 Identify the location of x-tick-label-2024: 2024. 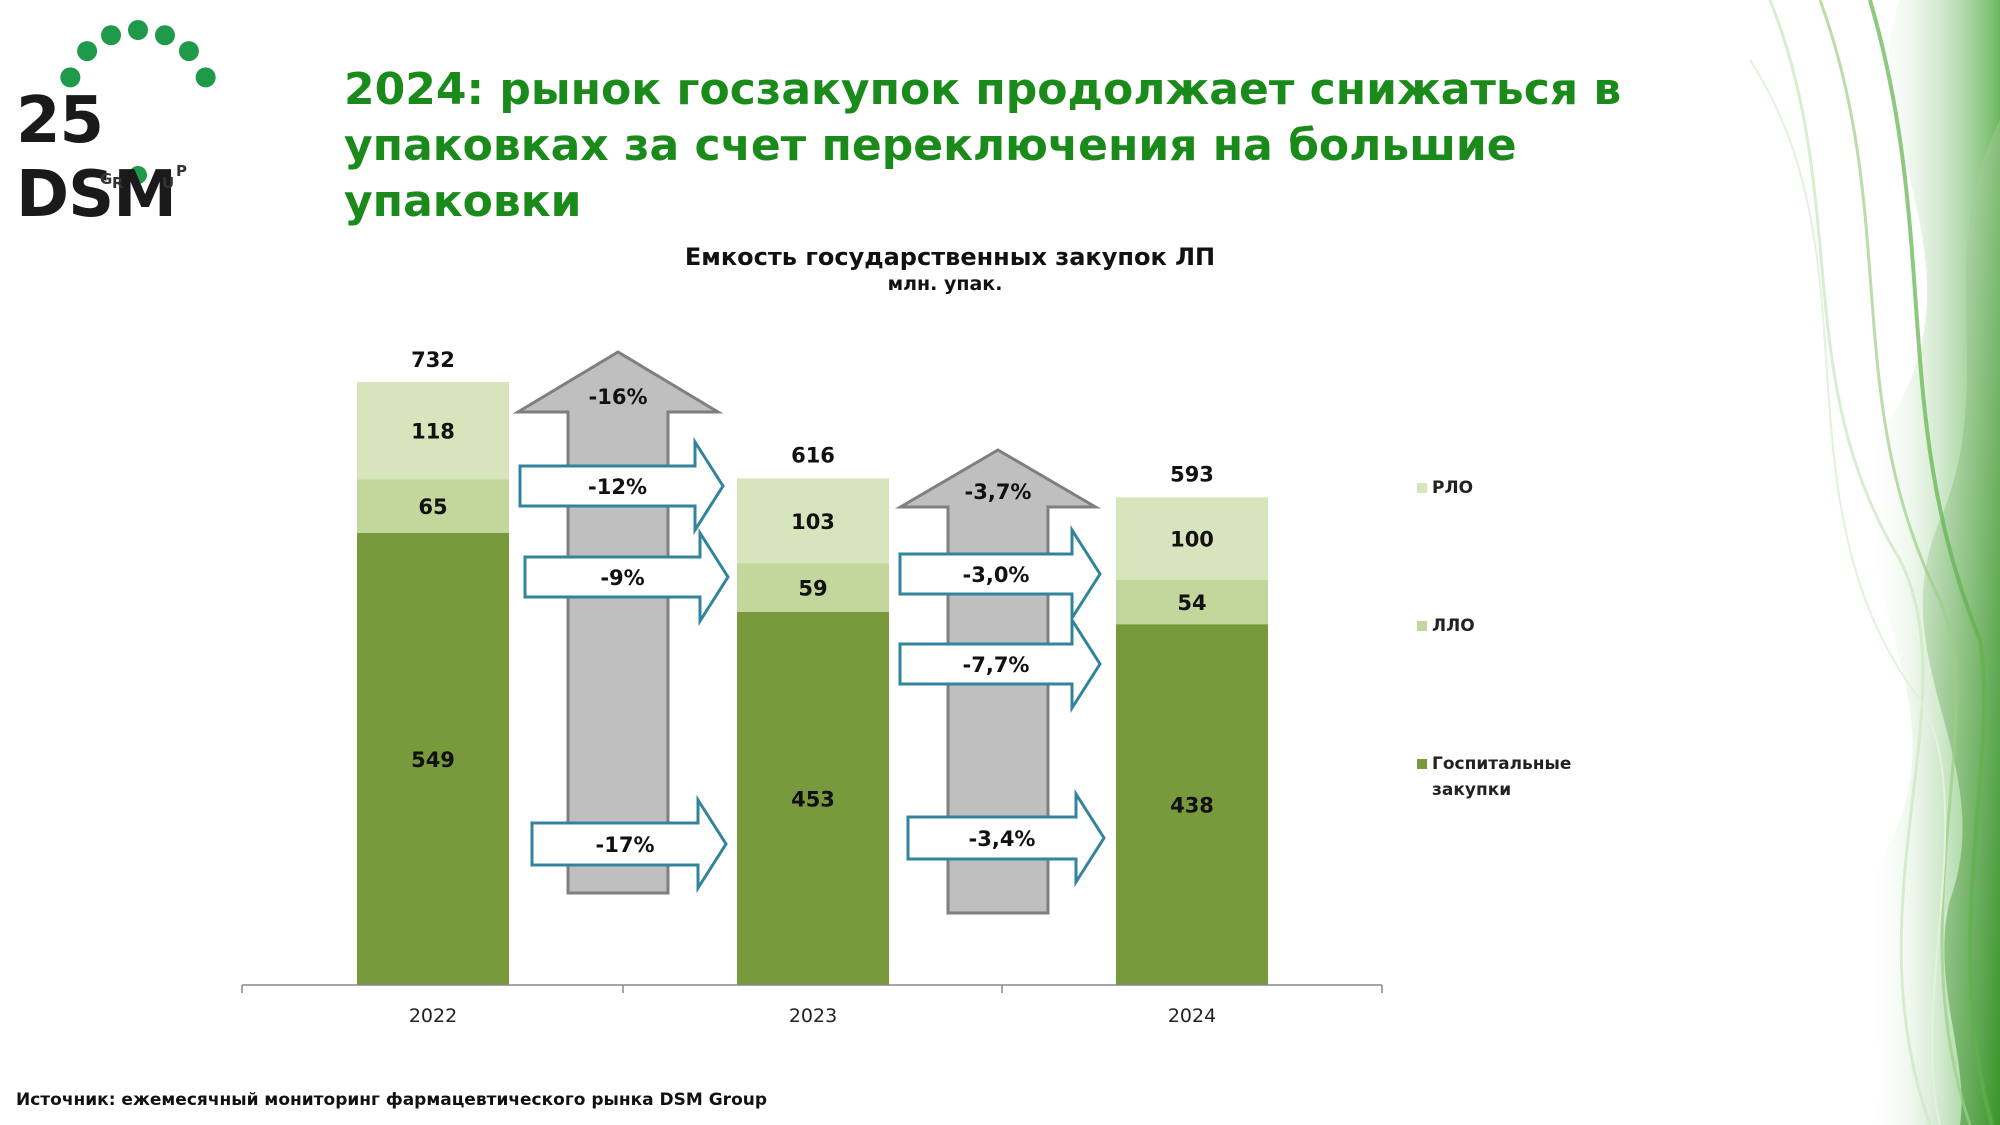
(1192, 1016).